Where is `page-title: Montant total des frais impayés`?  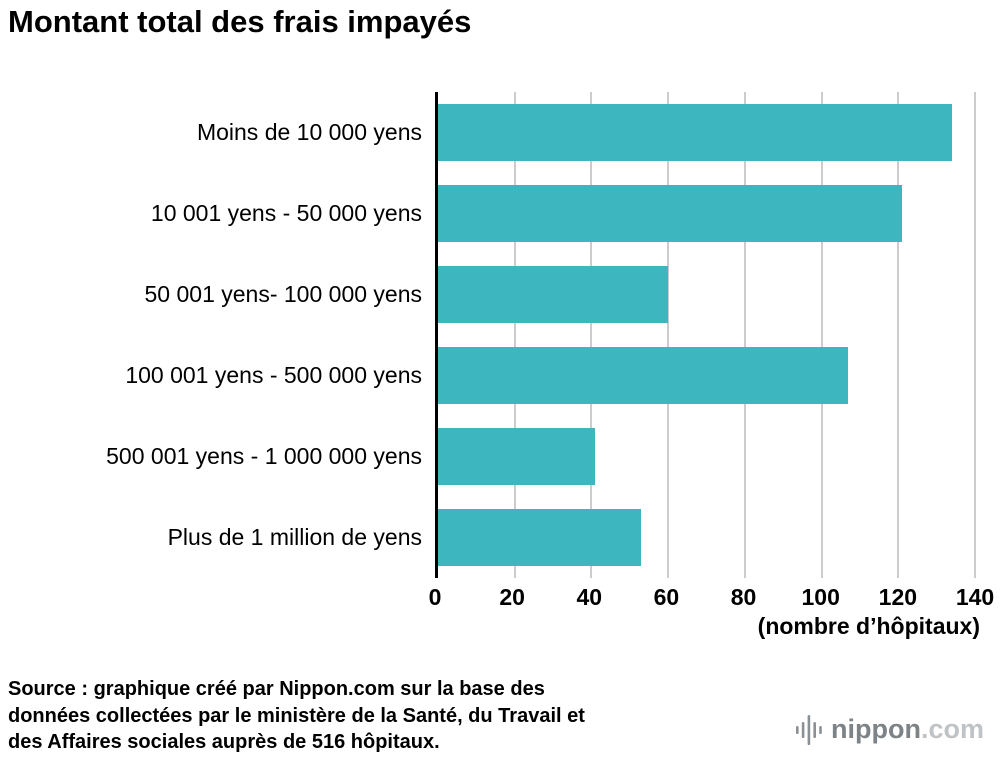 page-title: Montant total des frais impayés is located at coordinates (240, 21).